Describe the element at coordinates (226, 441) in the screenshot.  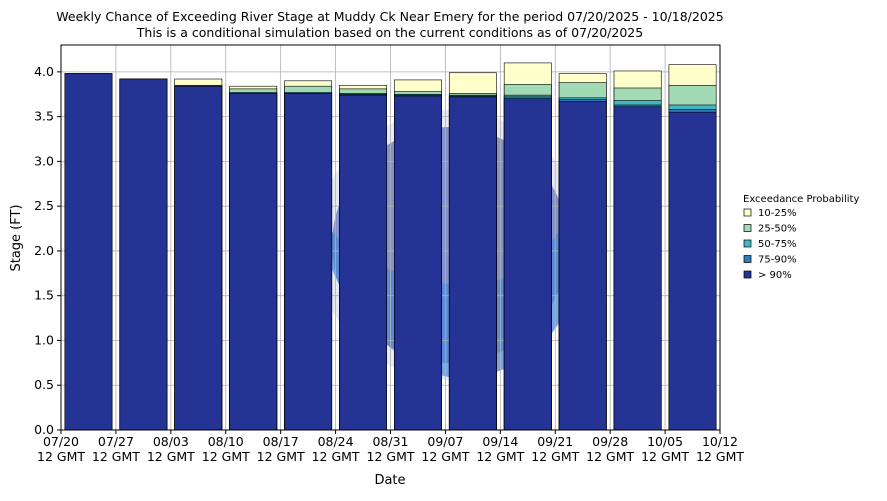
I see `x-tick-label: 08/10` at that location.